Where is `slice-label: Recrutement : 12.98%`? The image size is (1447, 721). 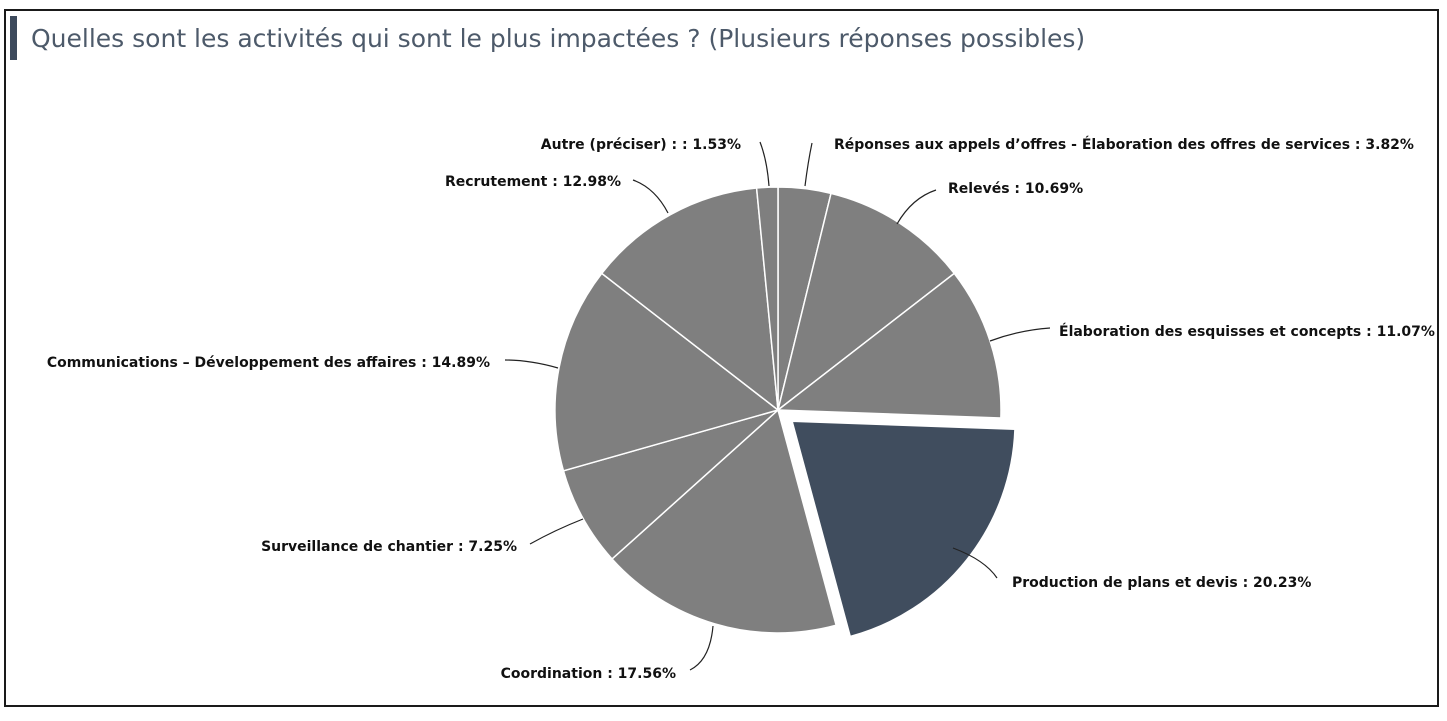 slice-label: Recrutement : 12.98% is located at coordinates (533, 182).